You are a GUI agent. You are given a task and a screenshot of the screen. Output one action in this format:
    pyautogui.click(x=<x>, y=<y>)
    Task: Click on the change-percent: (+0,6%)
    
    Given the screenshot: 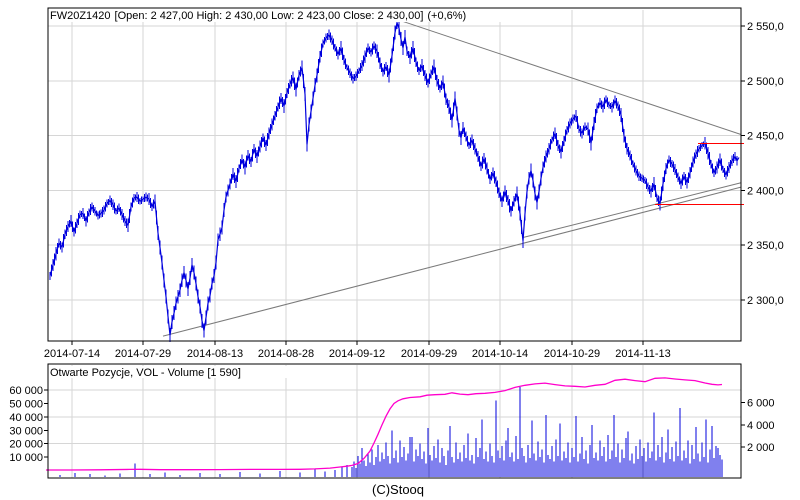 What is the action you would take?
    pyautogui.click(x=446, y=16)
    